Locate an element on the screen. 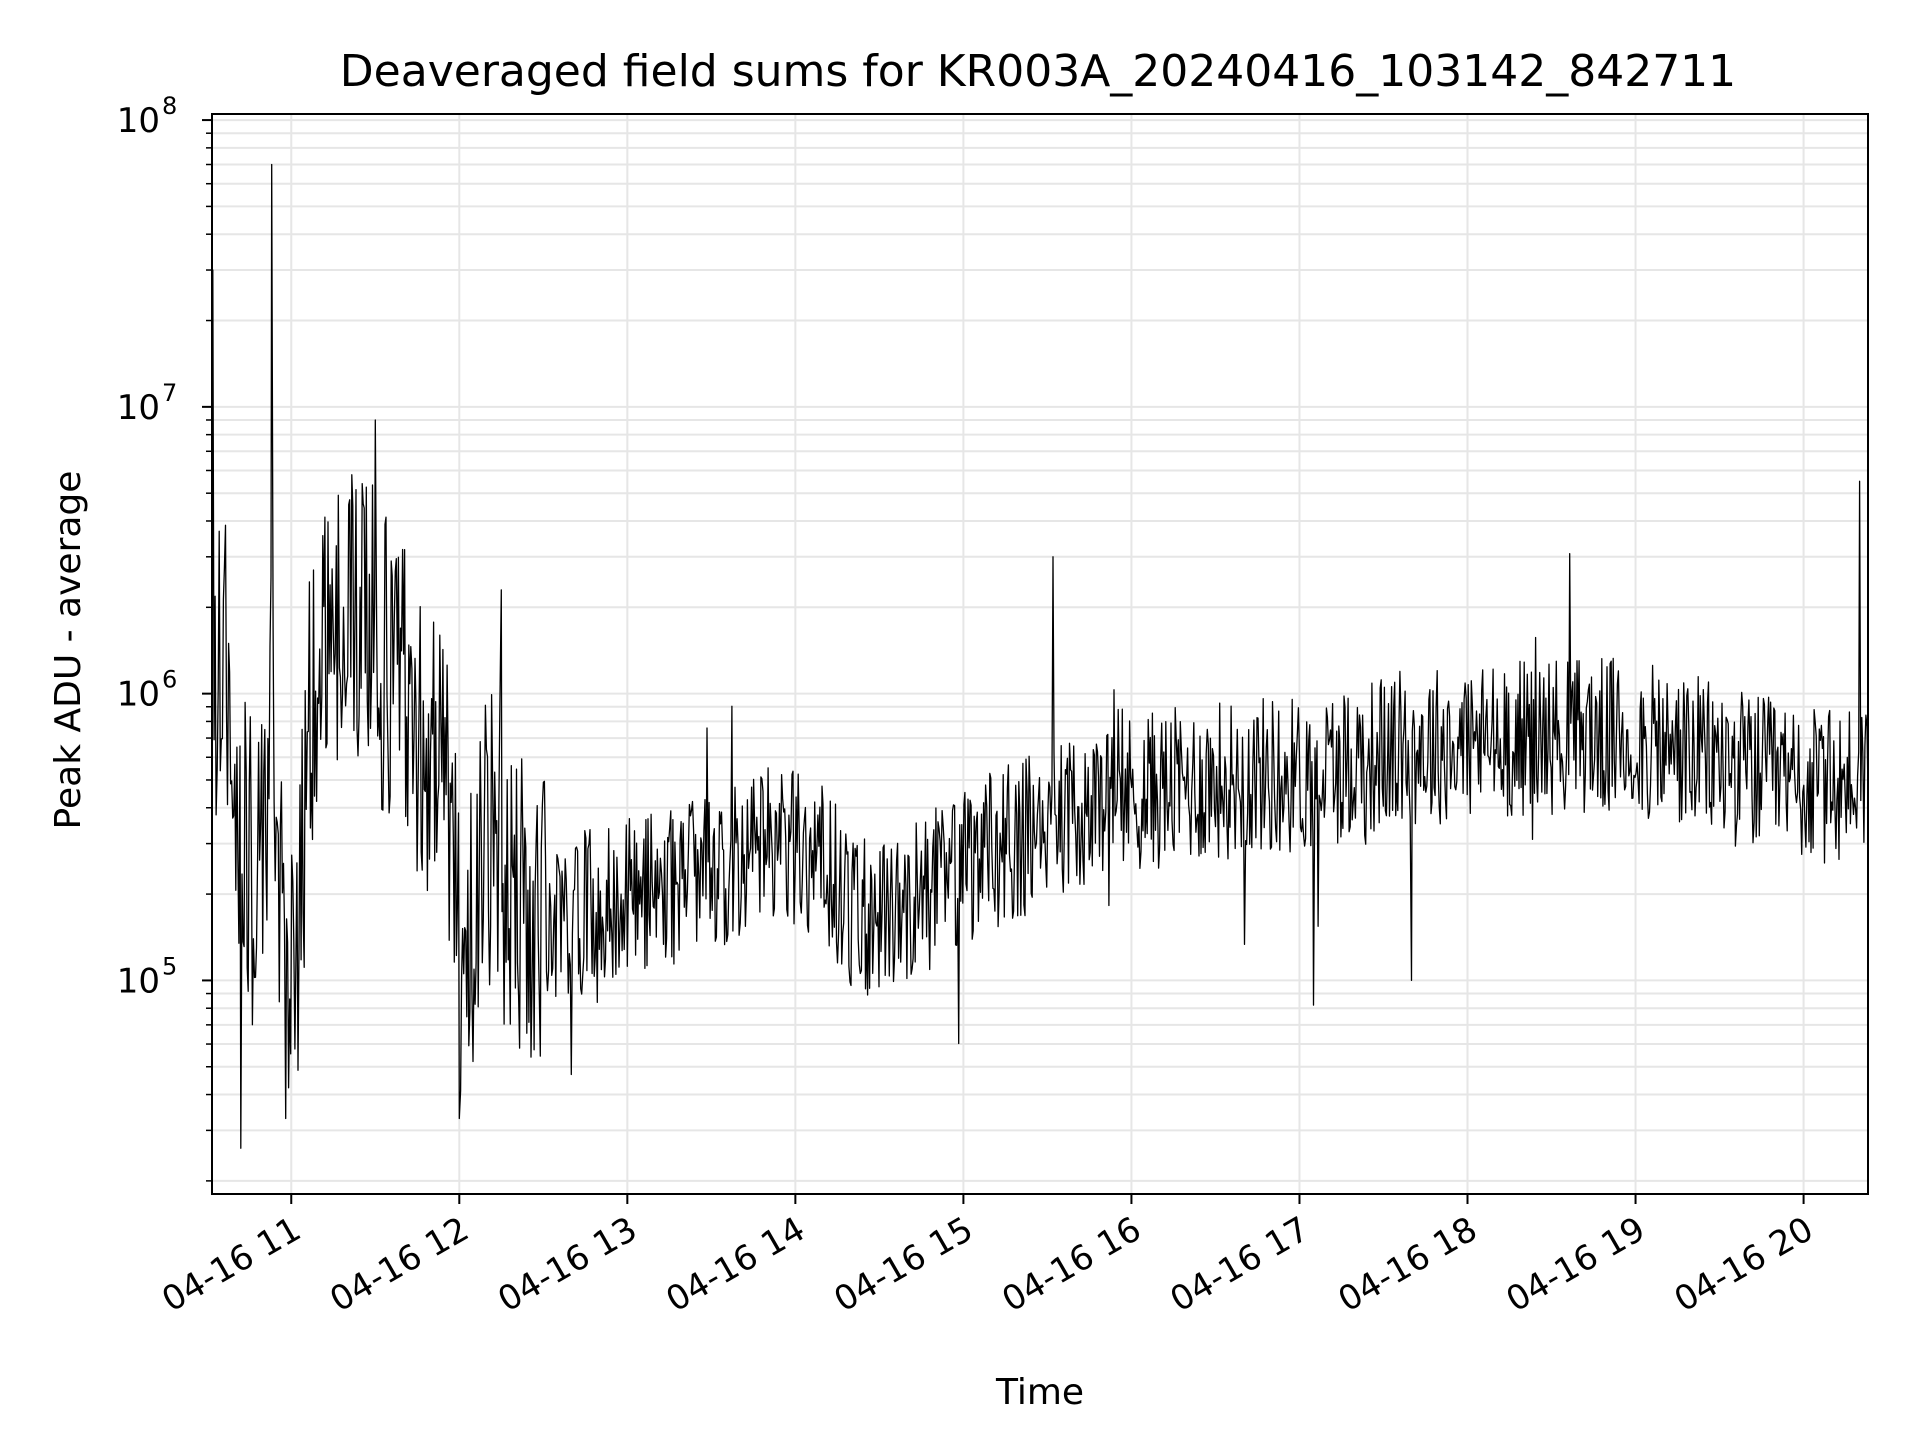  y-tick-exponent: 8 is located at coordinates (169, 106).